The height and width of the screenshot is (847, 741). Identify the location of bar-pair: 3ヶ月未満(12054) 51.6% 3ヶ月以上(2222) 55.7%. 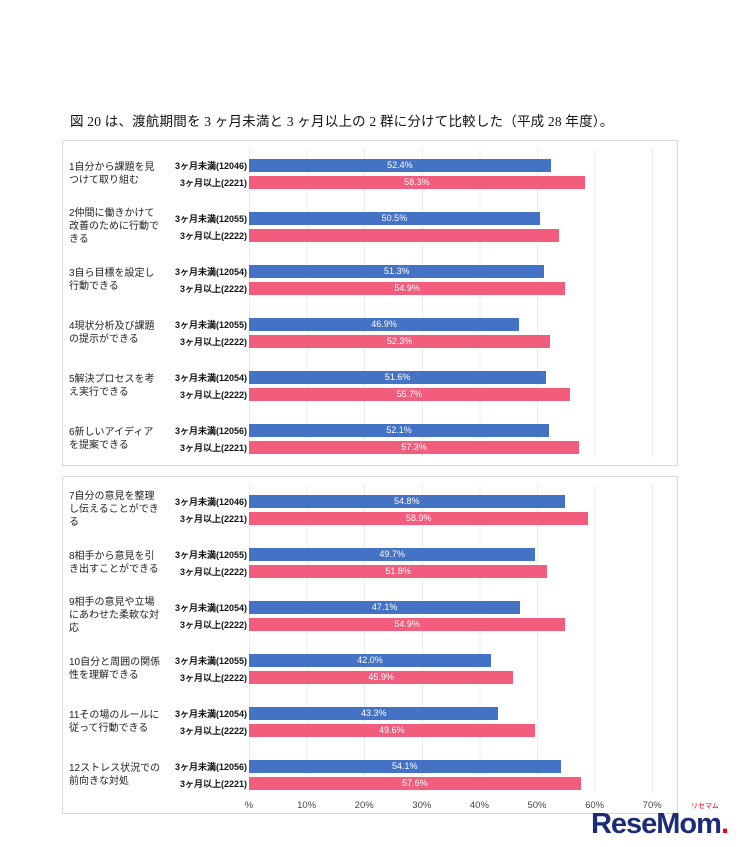
(419, 385).